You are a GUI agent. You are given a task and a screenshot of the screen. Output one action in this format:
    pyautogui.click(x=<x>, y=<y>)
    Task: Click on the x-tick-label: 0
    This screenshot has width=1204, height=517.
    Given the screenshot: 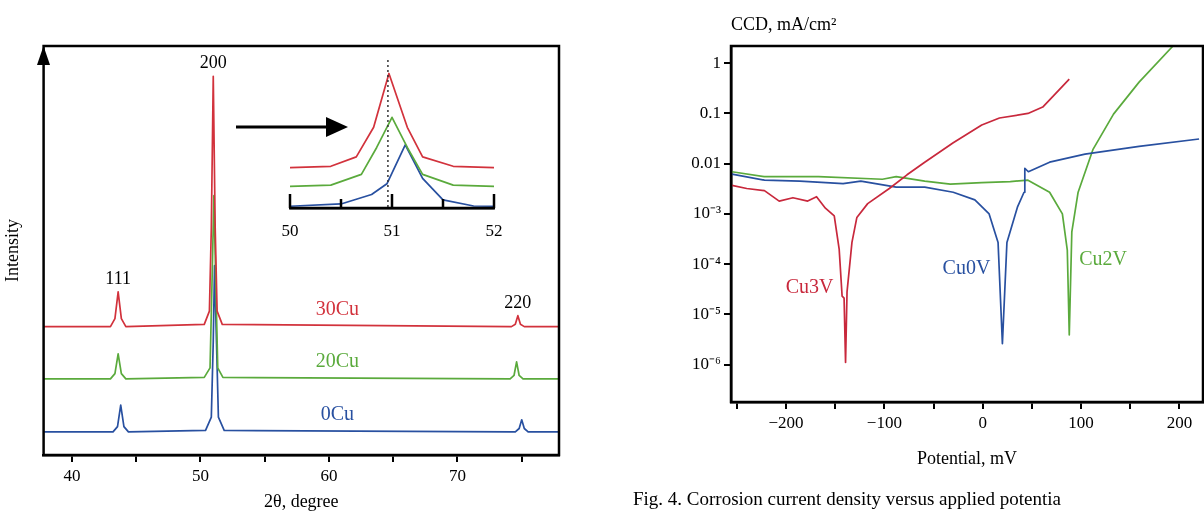 What is the action you would take?
    pyautogui.click(x=982, y=422)
    